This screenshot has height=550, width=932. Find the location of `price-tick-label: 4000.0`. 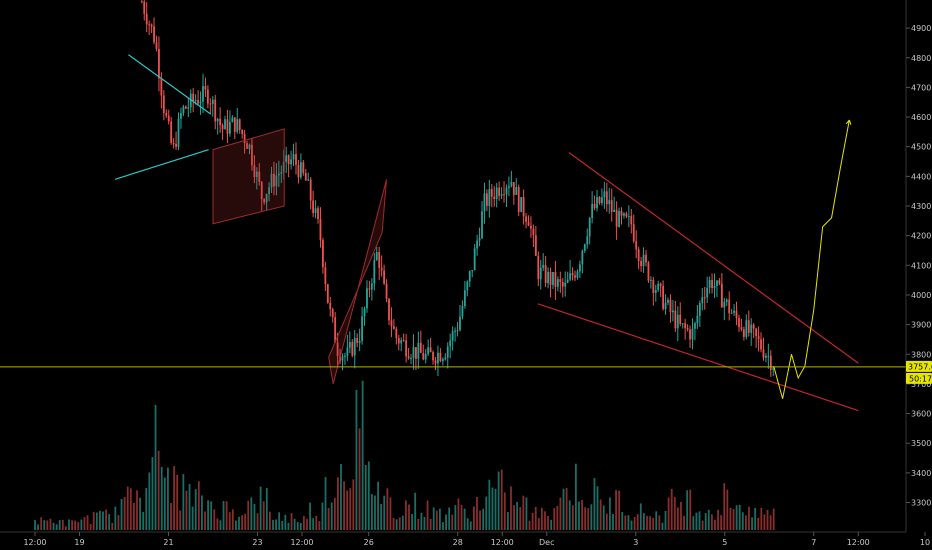

price-tick-label: 4000.0 is located at coordinates (921, 295).